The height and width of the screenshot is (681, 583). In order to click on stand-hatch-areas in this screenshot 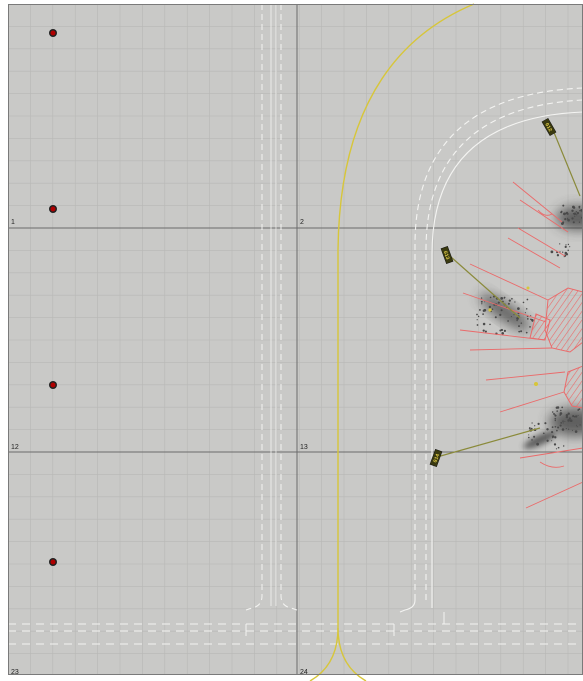, I will do `click(556, 348)`.